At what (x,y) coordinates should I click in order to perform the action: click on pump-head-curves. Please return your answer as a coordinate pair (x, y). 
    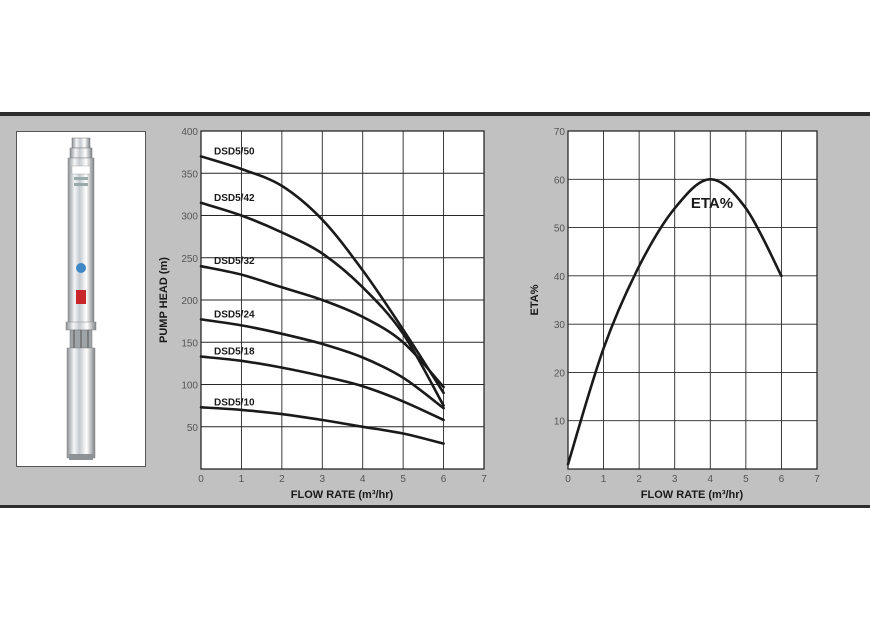
    Looking at the image, I should click on (322, 300).